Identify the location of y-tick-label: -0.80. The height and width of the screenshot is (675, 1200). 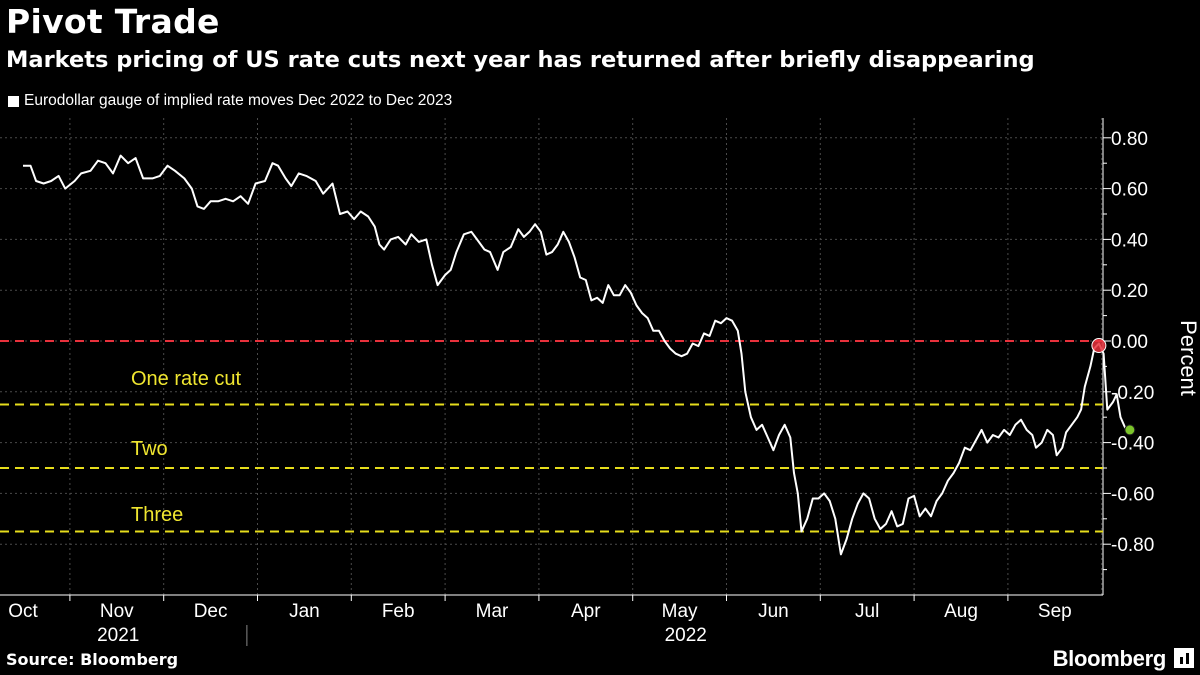
(1132, 545).